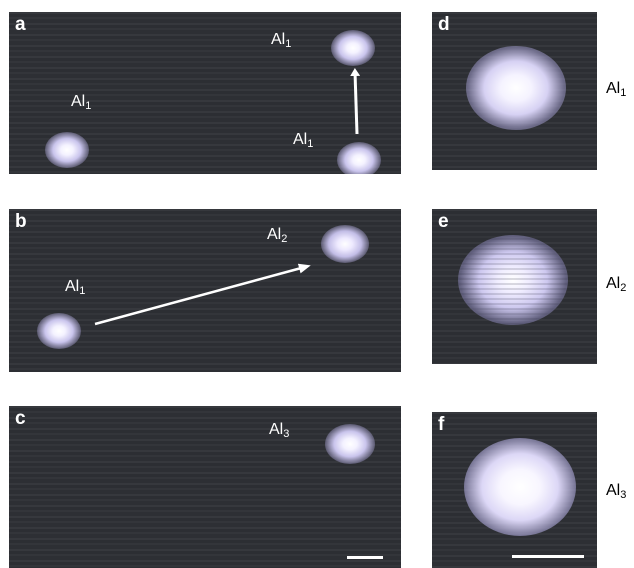  I want to click on panel-b-letter: b, so click(21, 221).